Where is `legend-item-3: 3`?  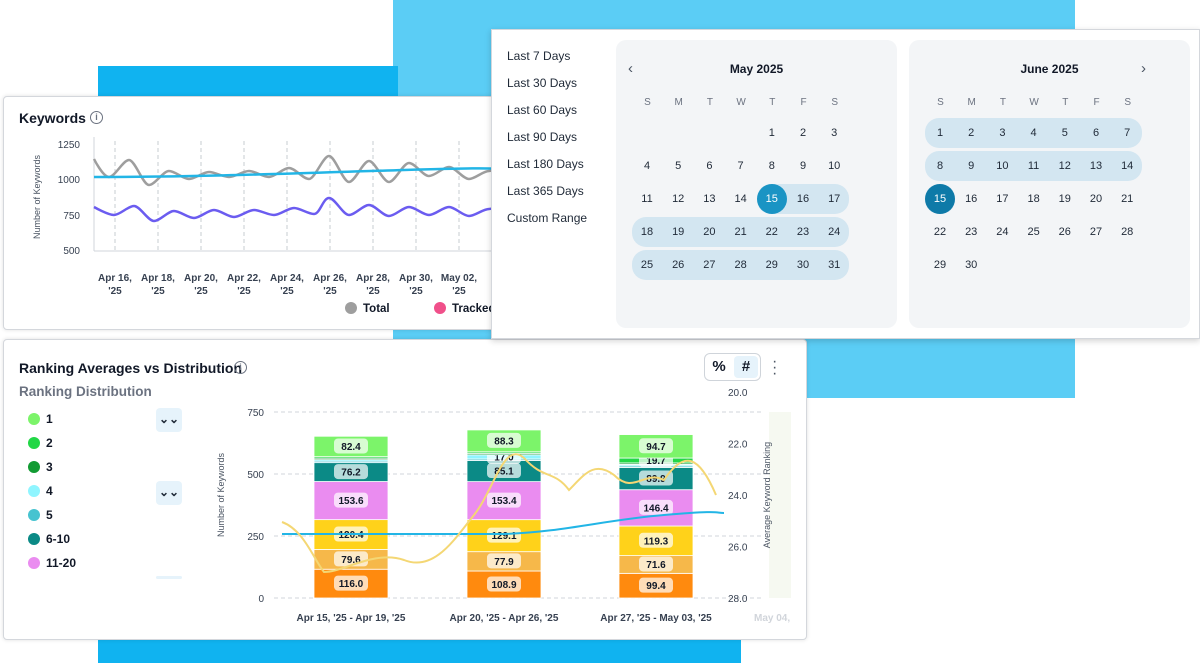 legend-item-3: 3 is located at coordinates (40, 468).